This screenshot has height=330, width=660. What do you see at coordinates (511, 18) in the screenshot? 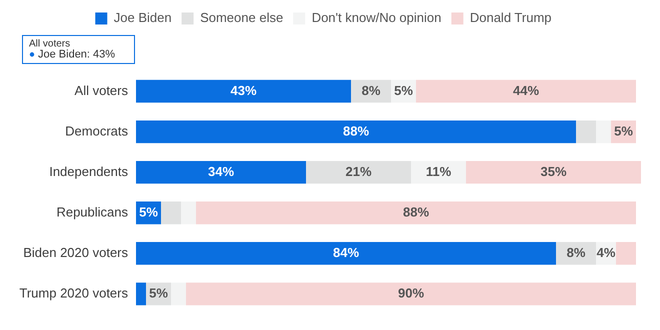
I see `legend-label: Donald Trump` at bounding box center [511, 18].